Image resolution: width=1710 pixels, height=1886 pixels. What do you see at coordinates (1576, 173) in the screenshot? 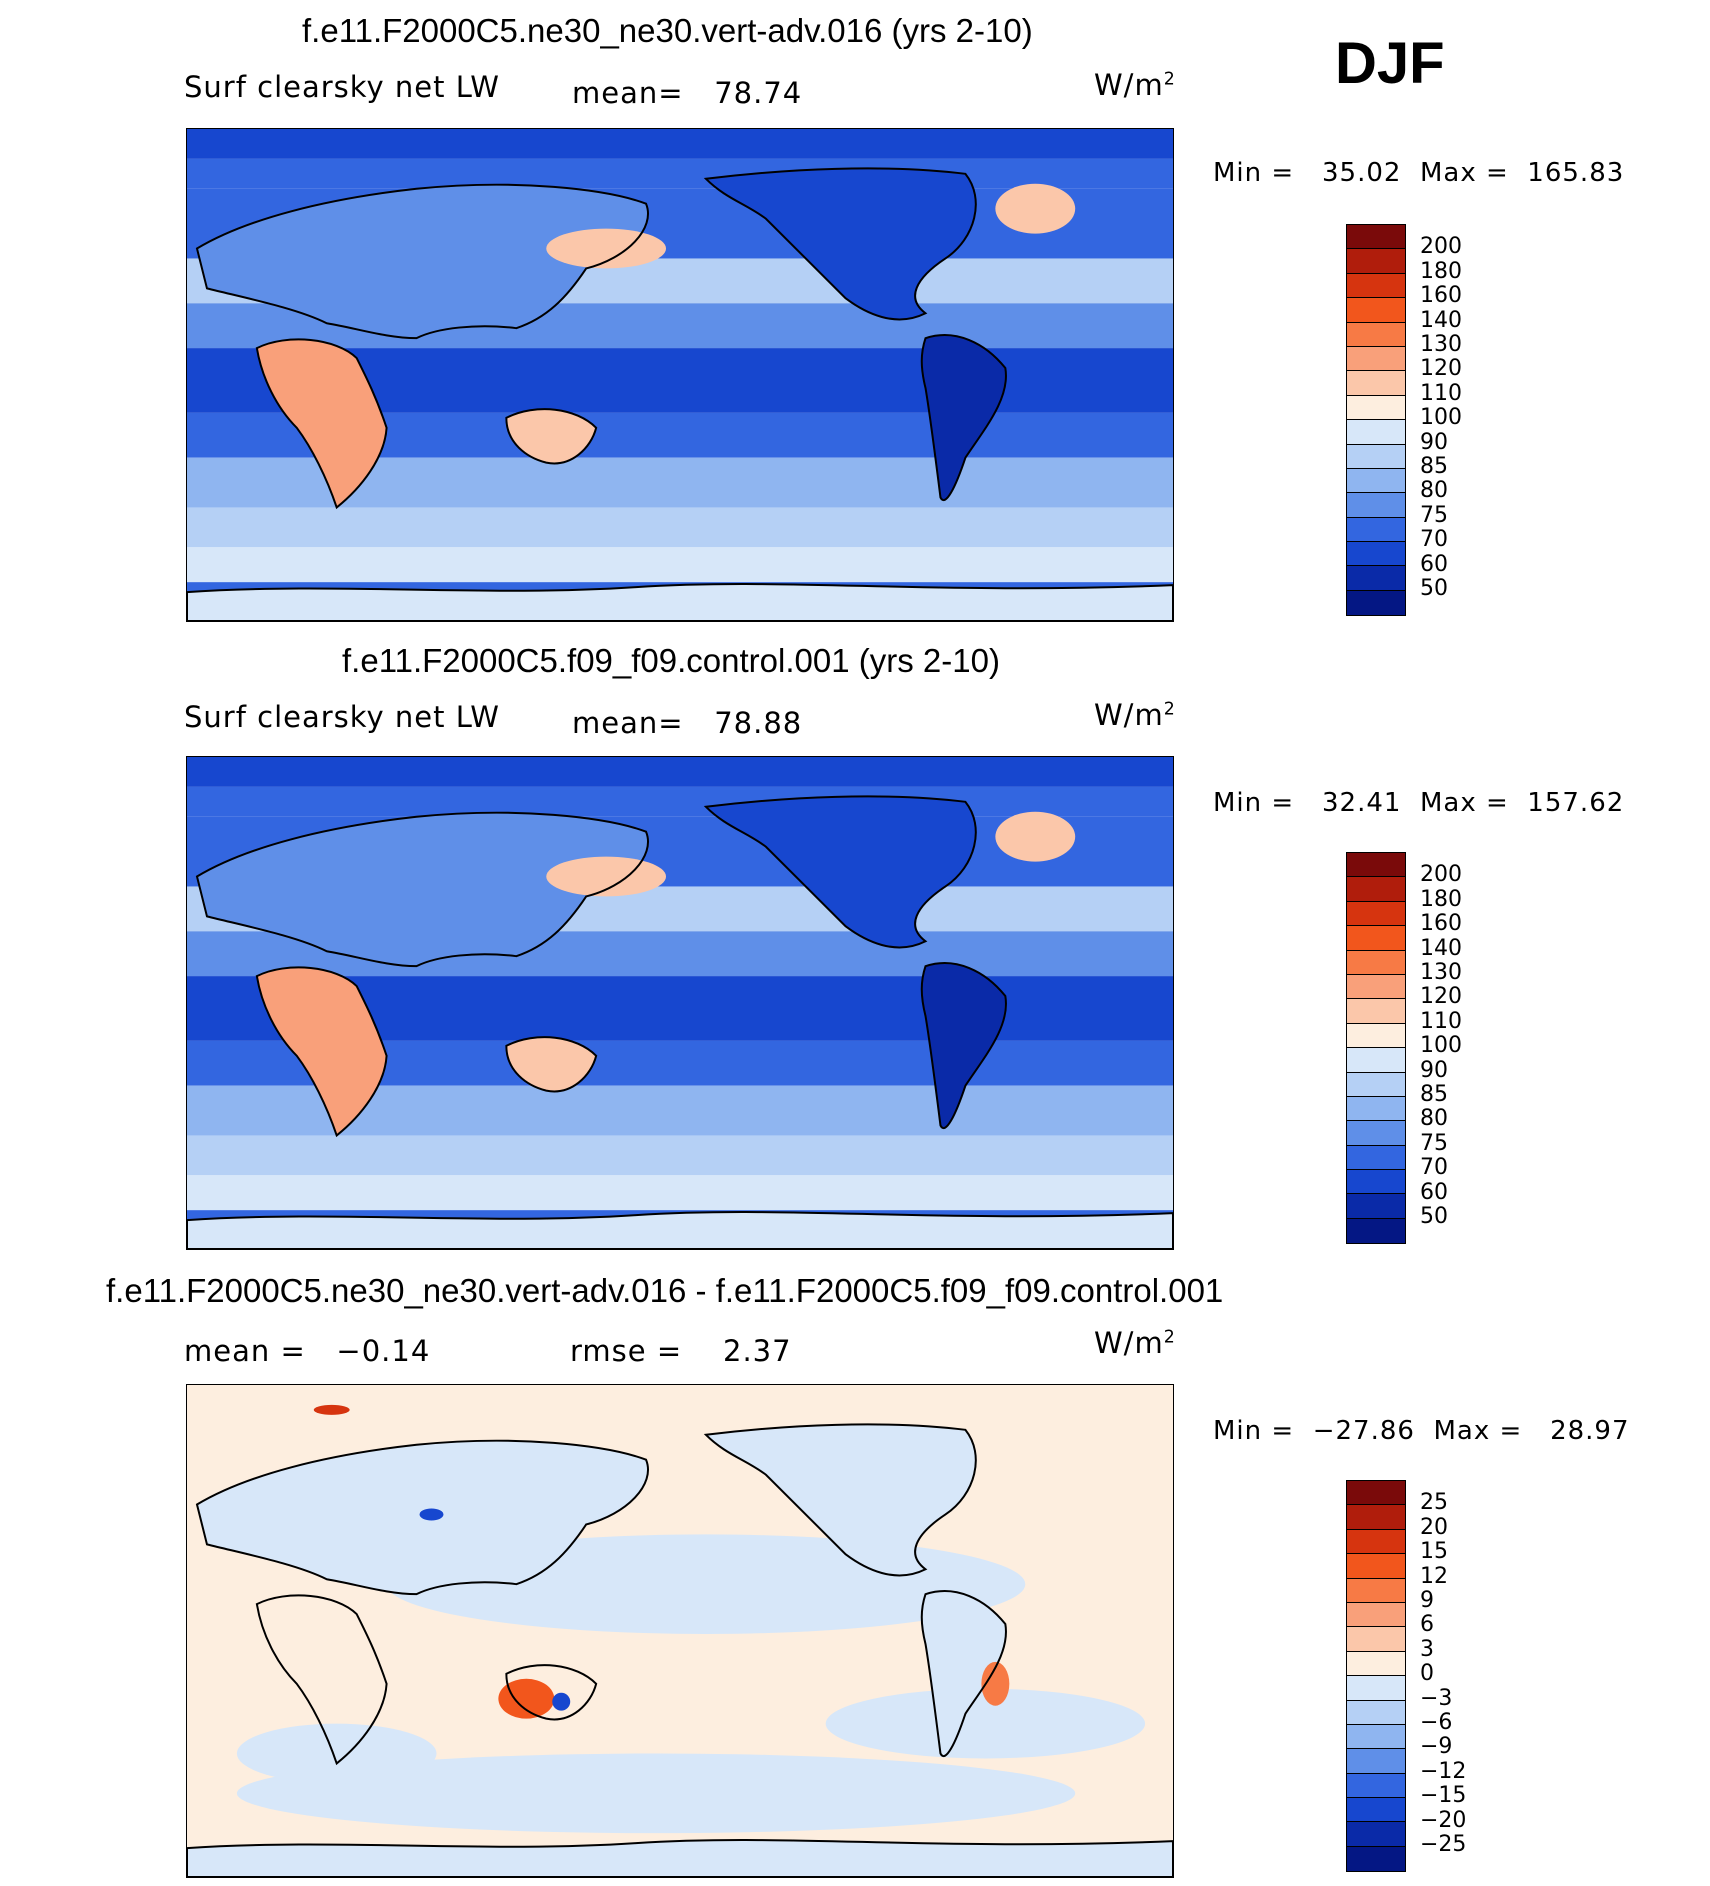
I see `panel1-max-value: 165.83` at bounding box center [1576, 173].